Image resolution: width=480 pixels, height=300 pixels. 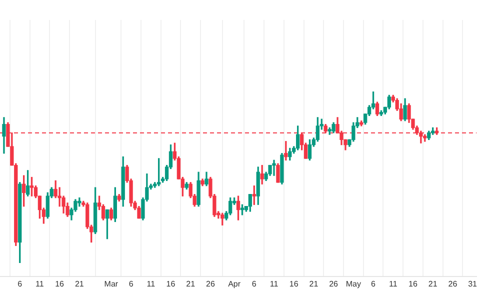 I want to click on x-tick-label: 31, so click(x=473, y=283).